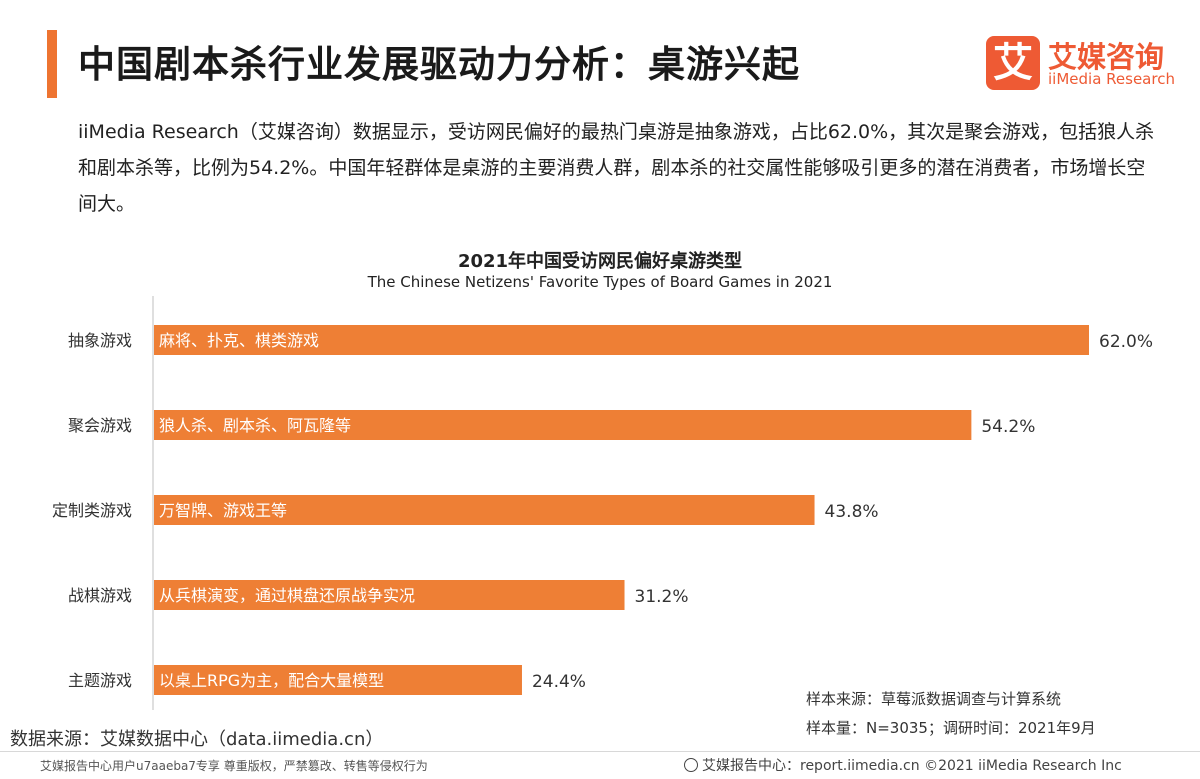 The image size is (1200, 779). I want to click on logo-name-en: iiMedia Research, so click(1111, 79).